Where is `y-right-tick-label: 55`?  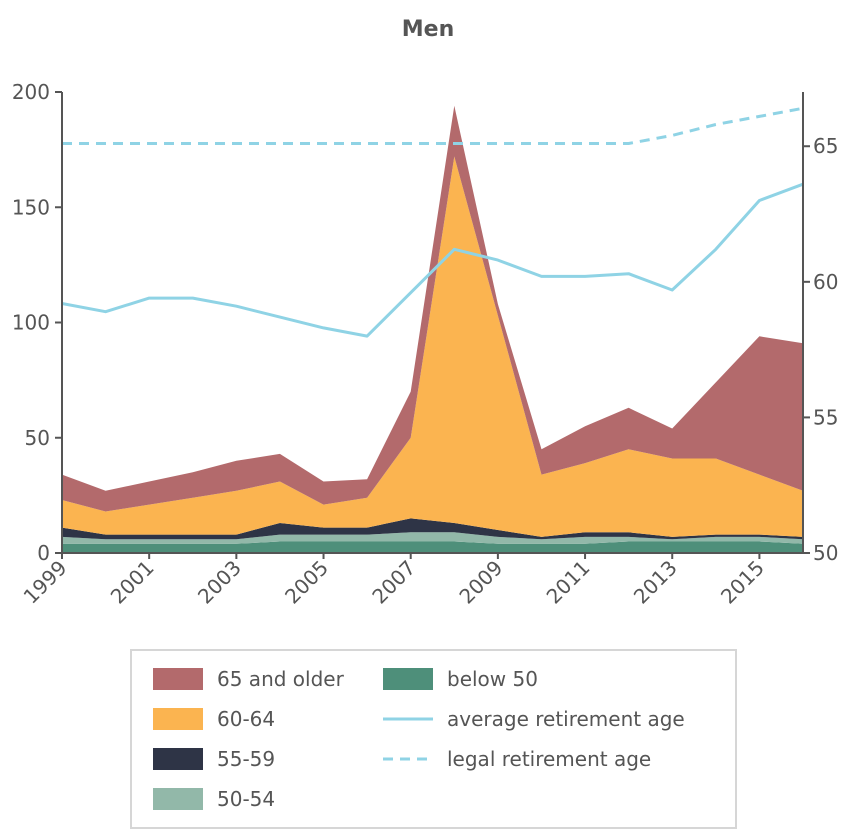 y-right-tick-label: 55 is located at coordinates (825, 417).